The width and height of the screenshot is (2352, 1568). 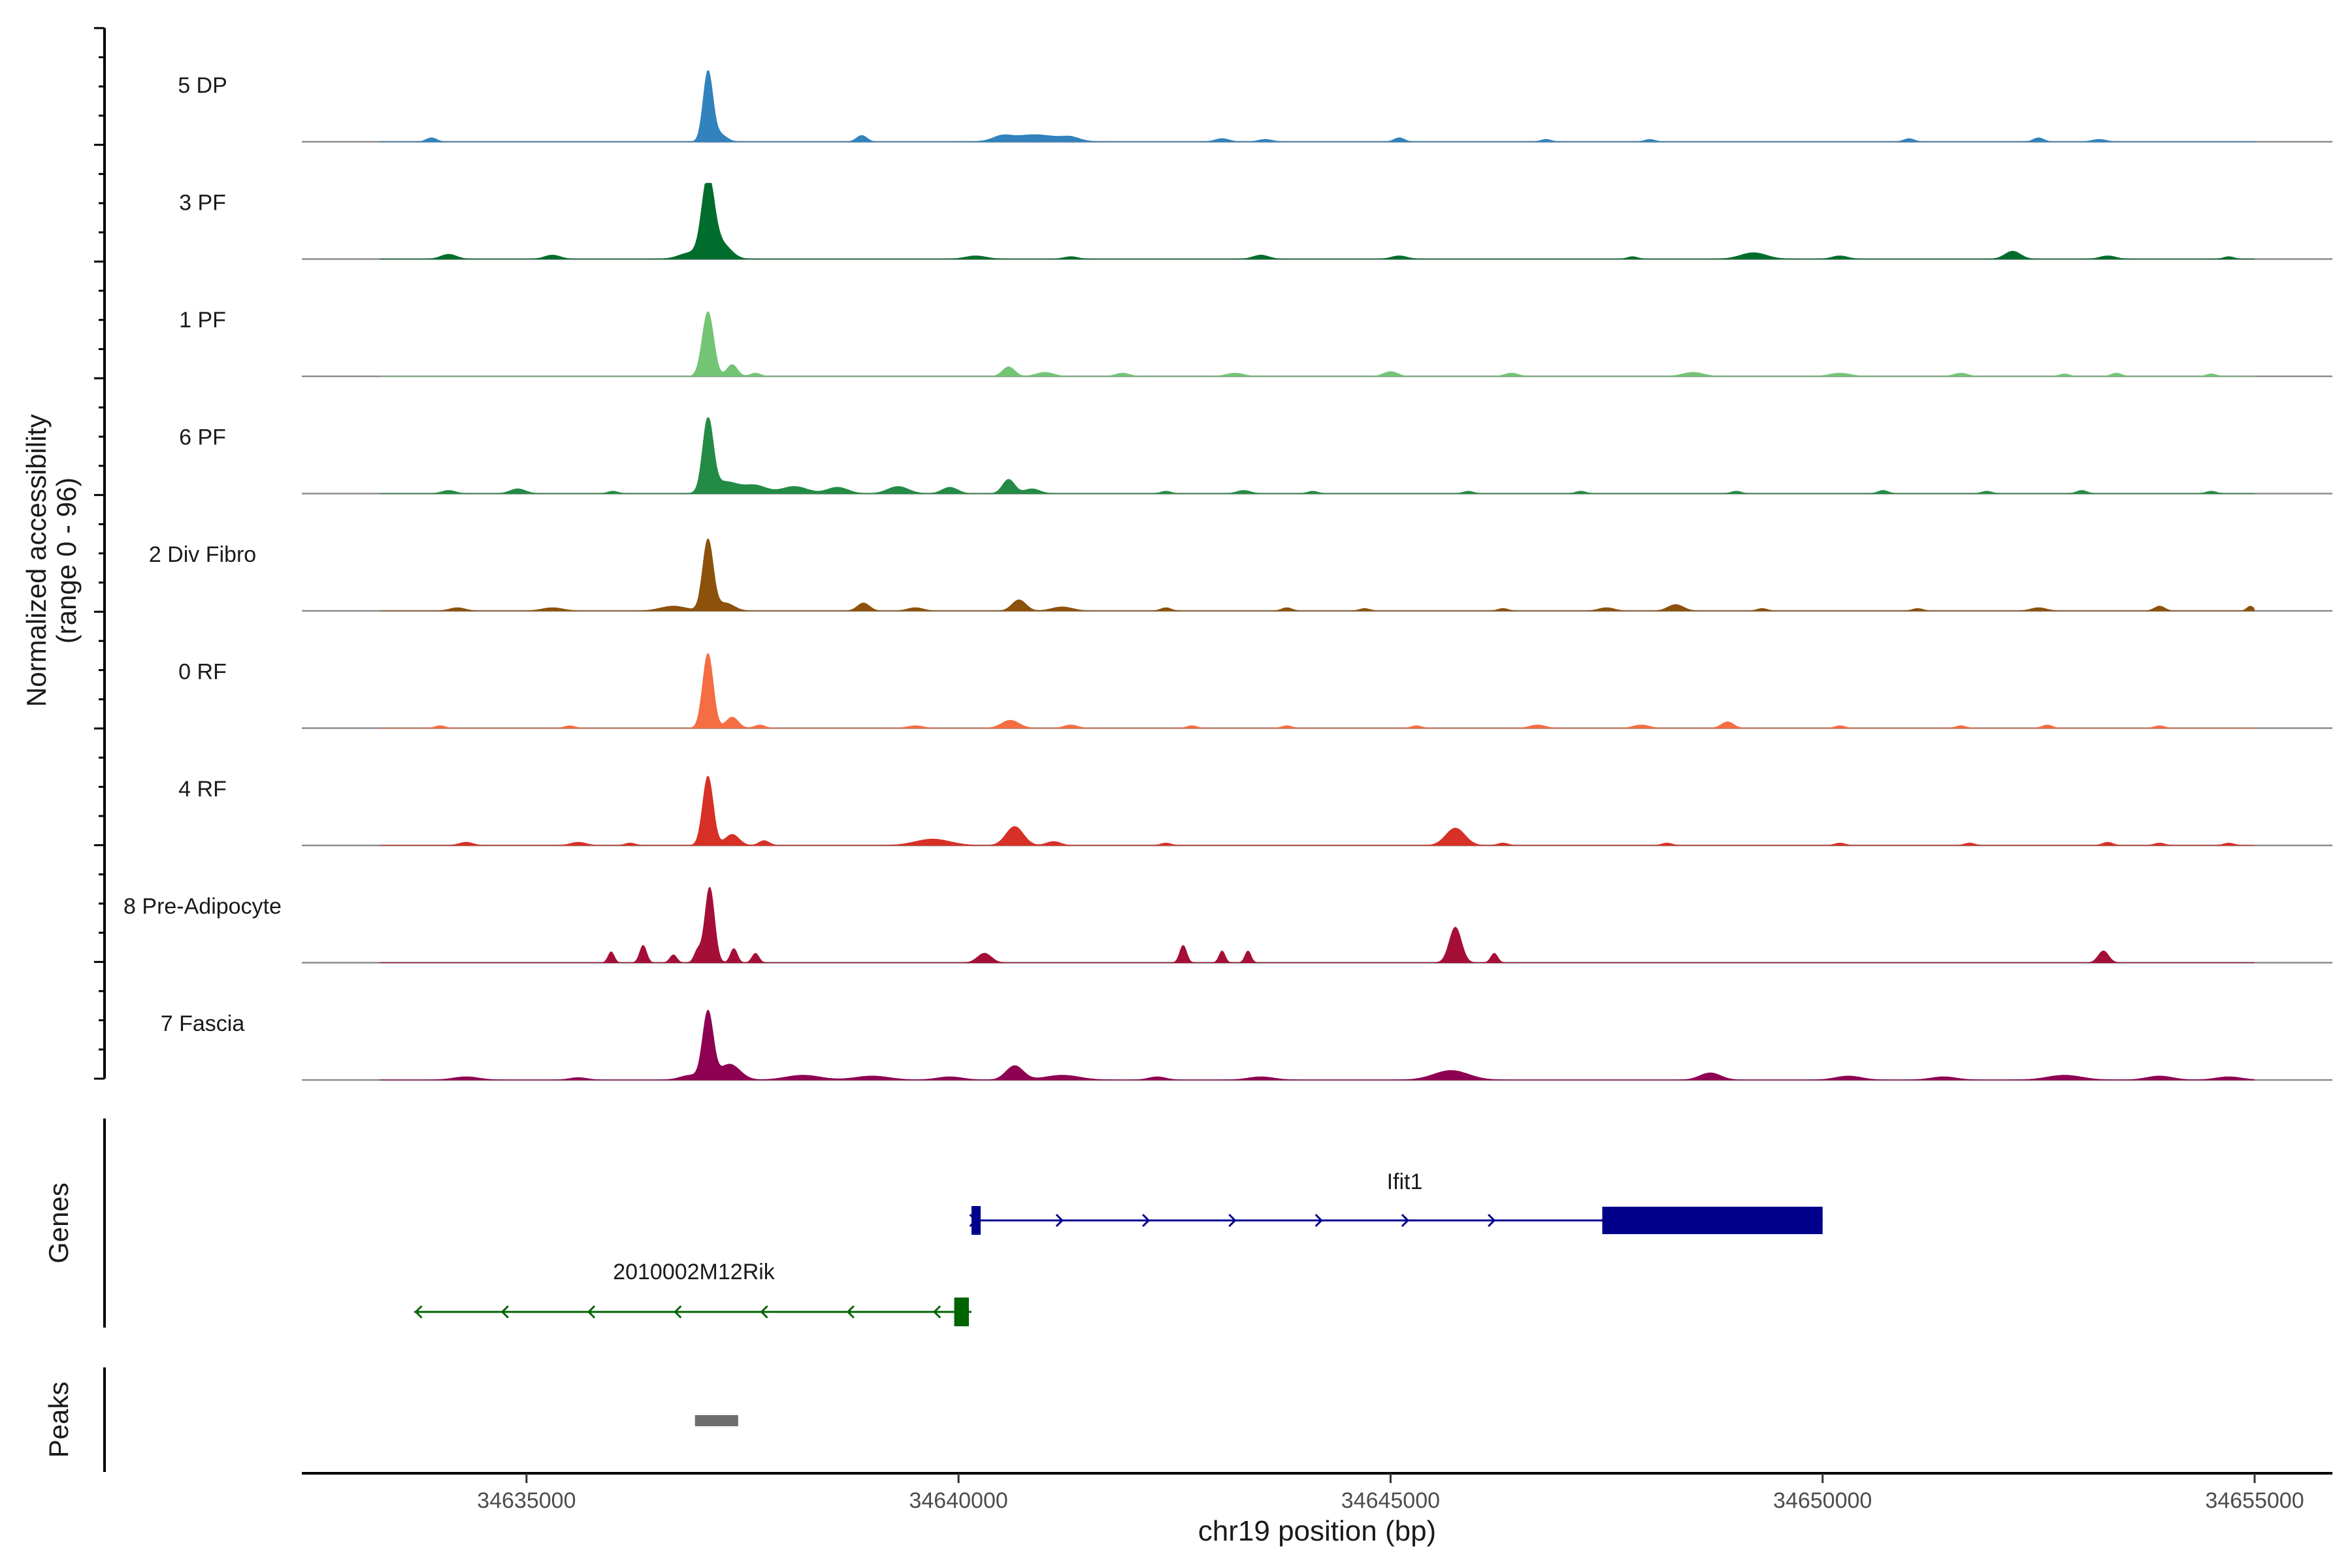 I want to click on track-7-fascia: 7 Fascia, so click(x=1246, y=1045).